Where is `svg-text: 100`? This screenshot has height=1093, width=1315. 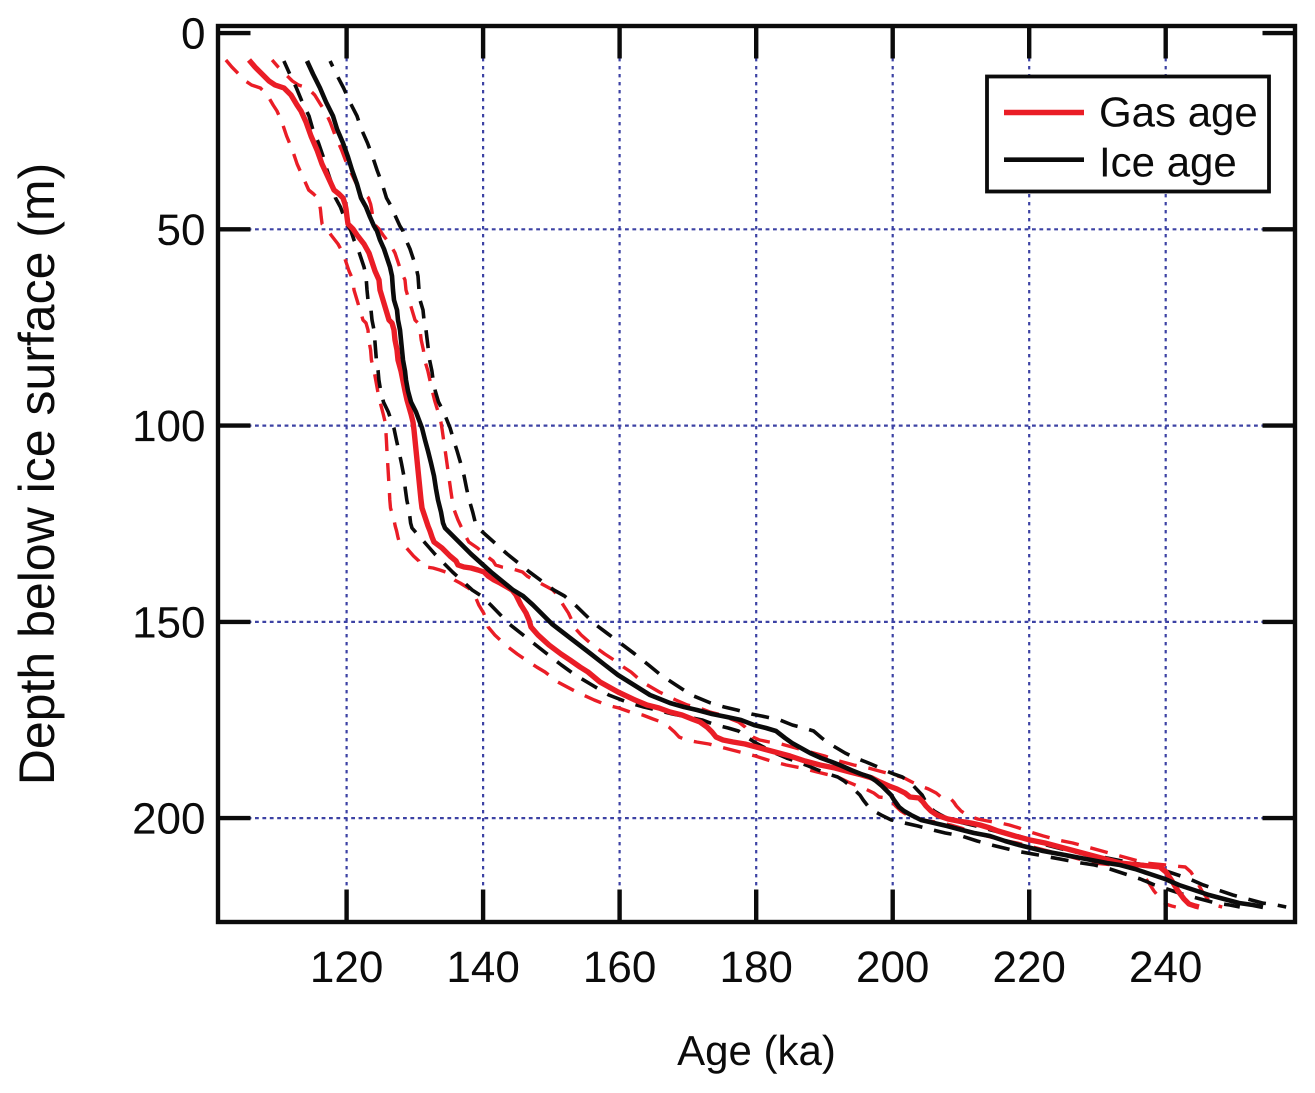 svg-text: 100 is located at coordinates (168, 426).